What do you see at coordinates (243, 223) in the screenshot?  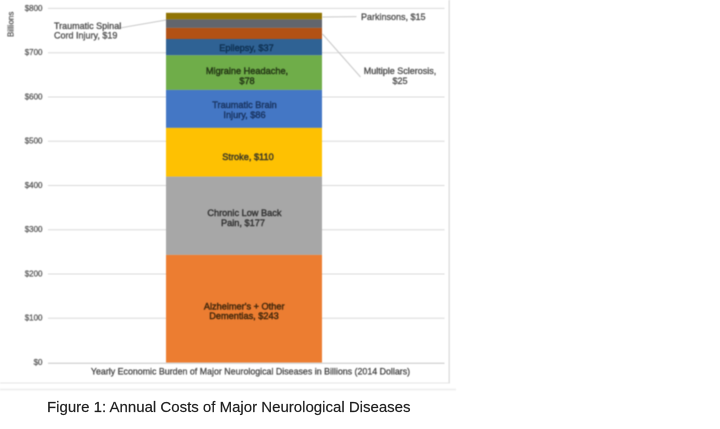 I see `svg-text: Pain, $177` at bounding box center [243, 223].